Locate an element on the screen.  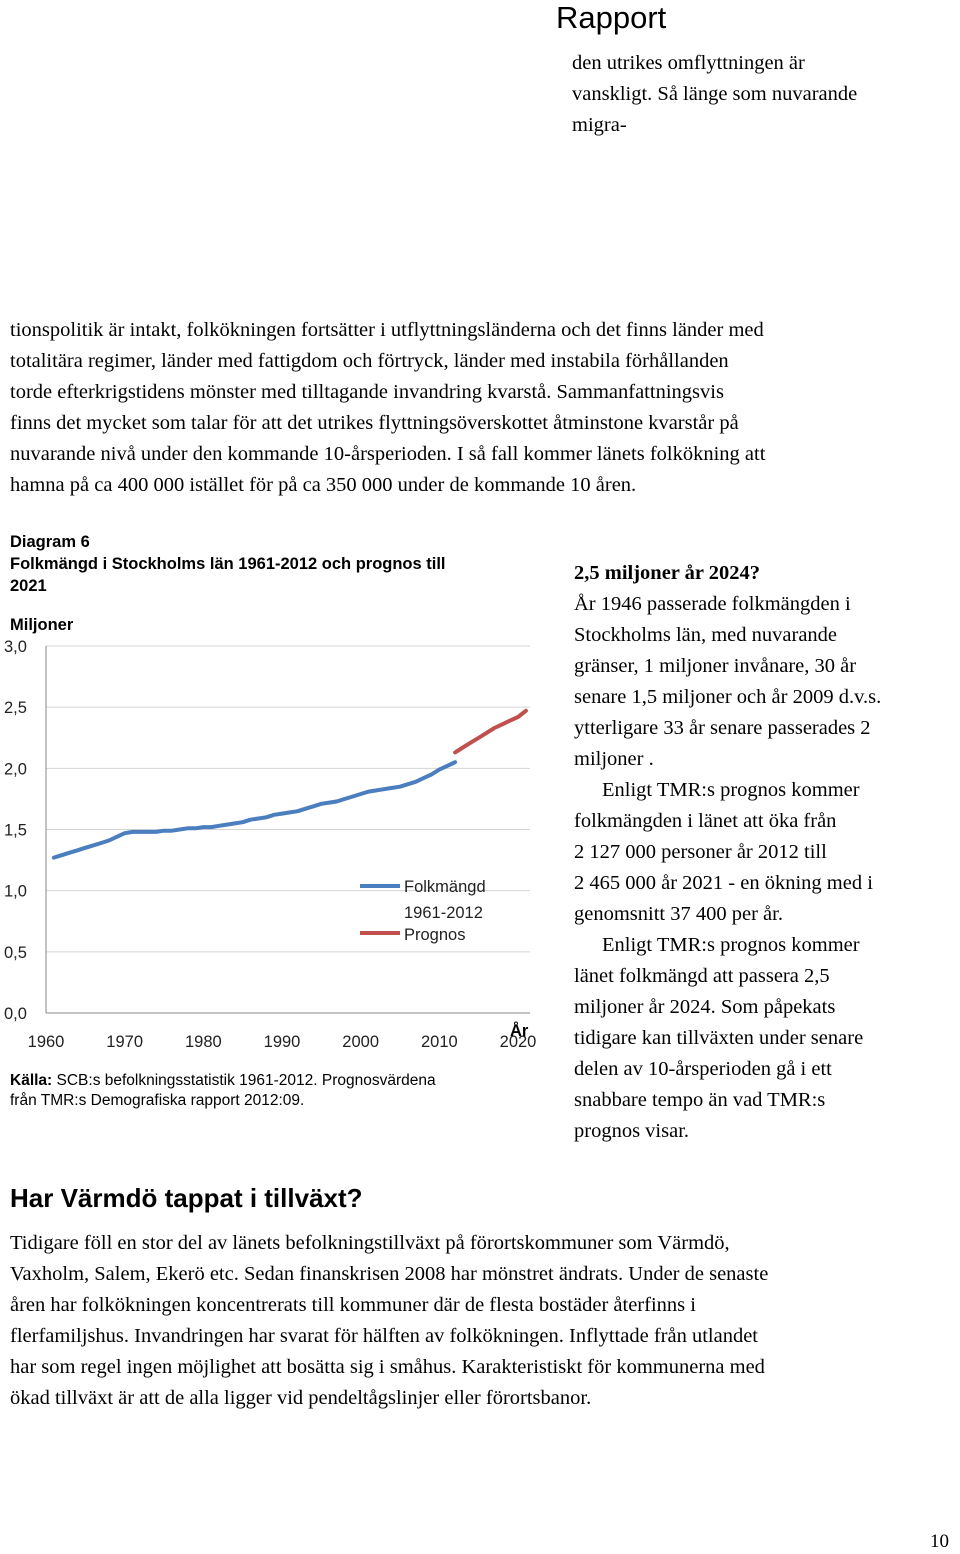
side-text-line: tidigare kan tillväxten under senare is located at coordinates (719, 1038).